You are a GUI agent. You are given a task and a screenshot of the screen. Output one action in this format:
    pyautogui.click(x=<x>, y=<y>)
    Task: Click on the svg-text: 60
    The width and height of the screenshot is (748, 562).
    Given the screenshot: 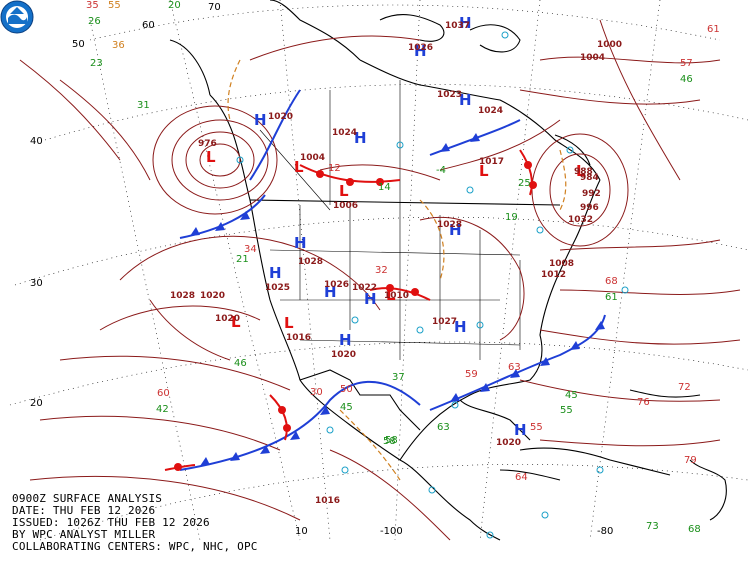 What is the action you would take?
    pyautogui.click(x=163, y=393)
    